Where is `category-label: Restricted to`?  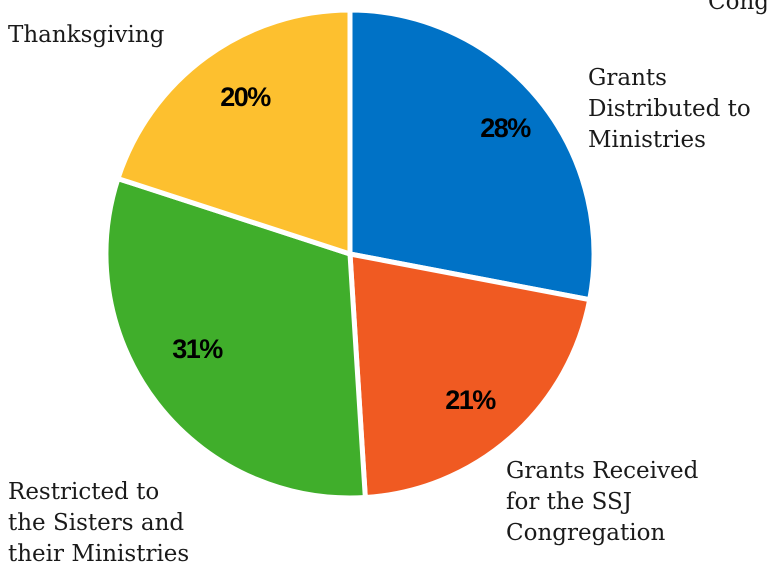 category-label: Restricted to is located at coordinates (83, 492).